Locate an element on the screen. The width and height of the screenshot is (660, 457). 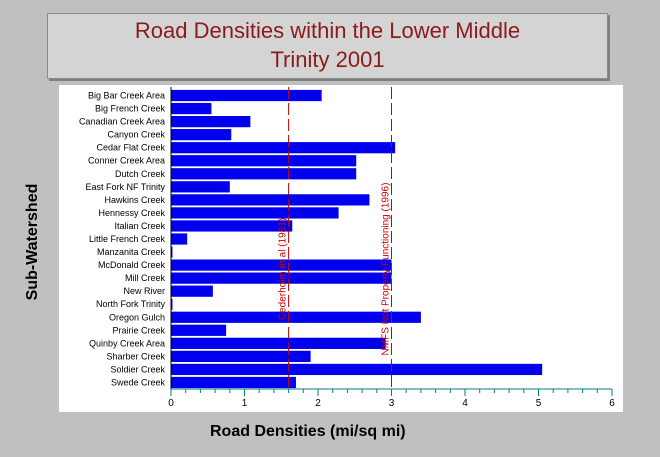
category-label: Italian Creek is located at coordinates (139, 226).